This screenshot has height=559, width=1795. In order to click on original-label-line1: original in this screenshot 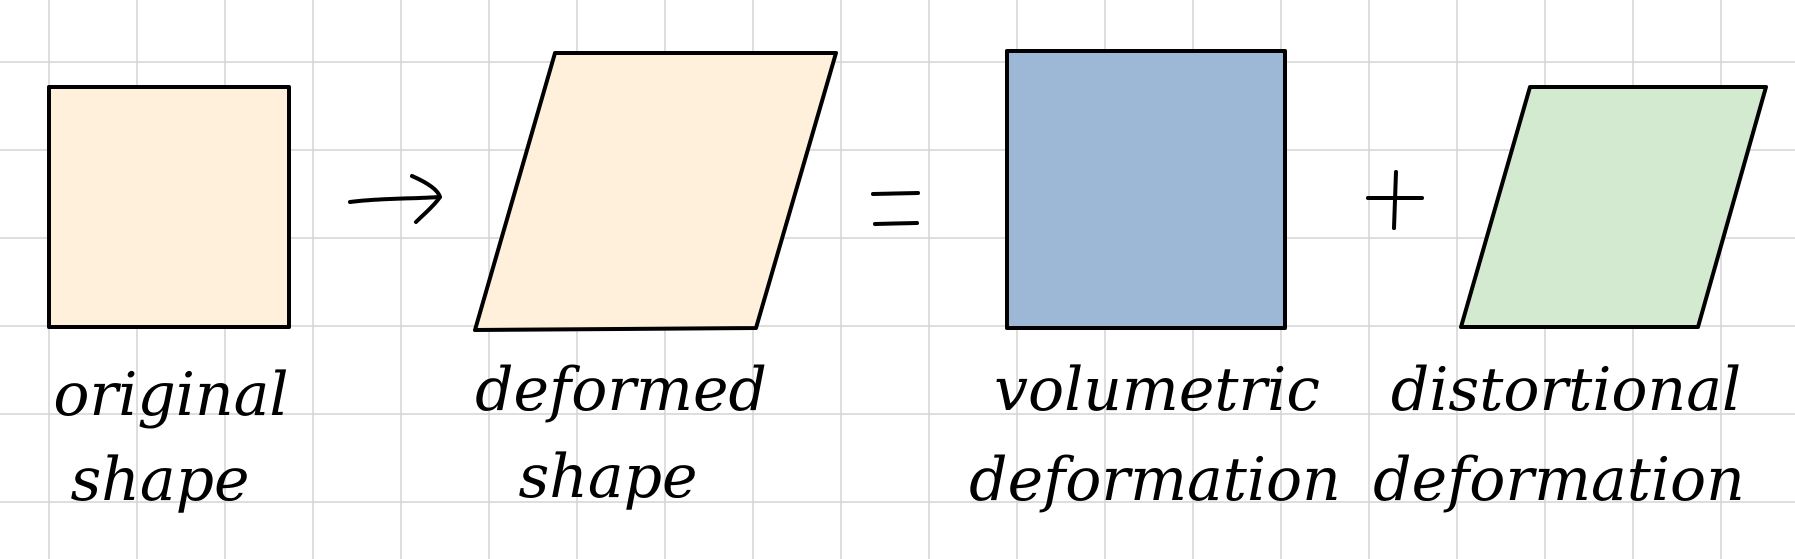, I will do `click(170, 395)`.